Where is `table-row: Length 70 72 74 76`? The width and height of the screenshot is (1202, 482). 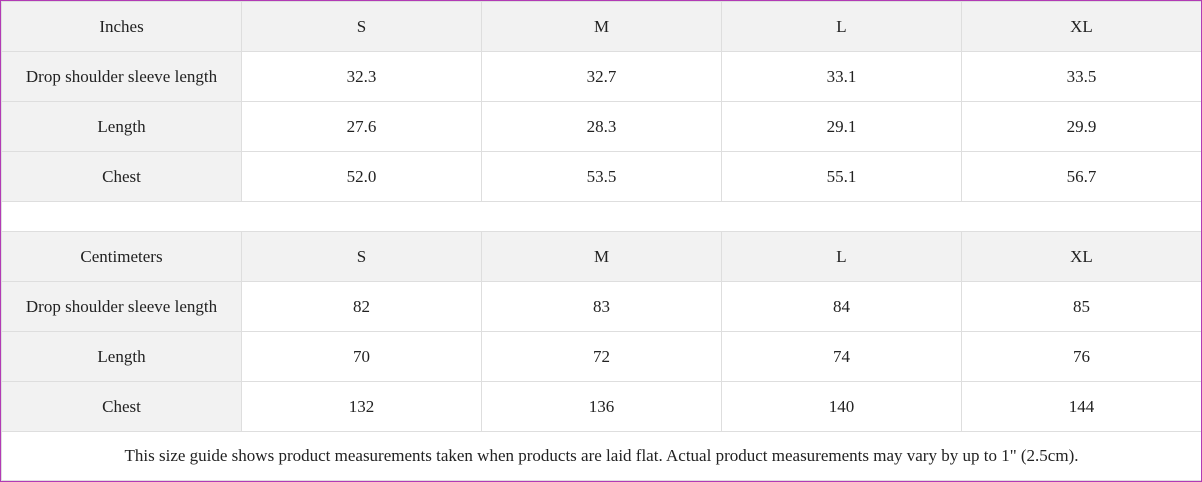 table-row: Length 70 72 74 76 is located at coordinates (601, 356).